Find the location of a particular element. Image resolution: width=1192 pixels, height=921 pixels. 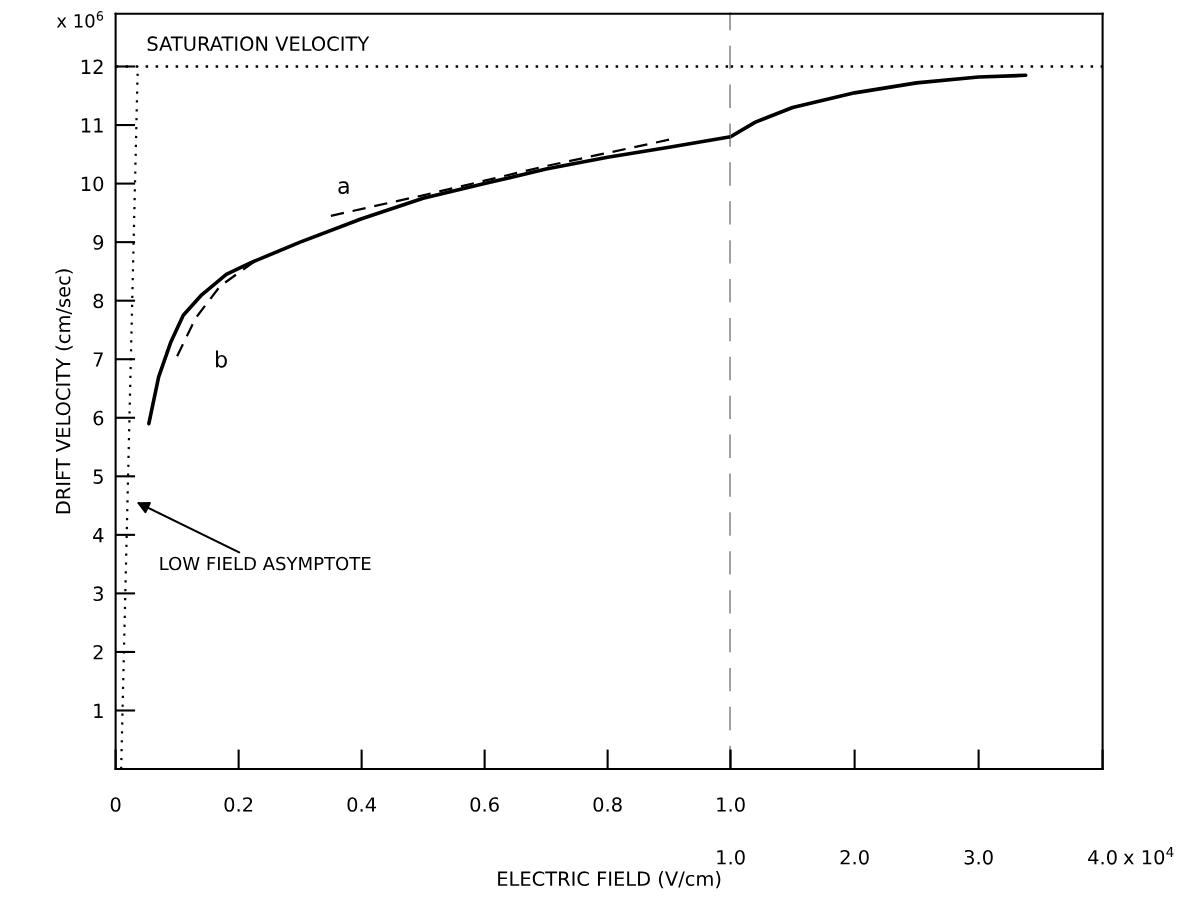

annotation: a is located at coordinates (343, 187).